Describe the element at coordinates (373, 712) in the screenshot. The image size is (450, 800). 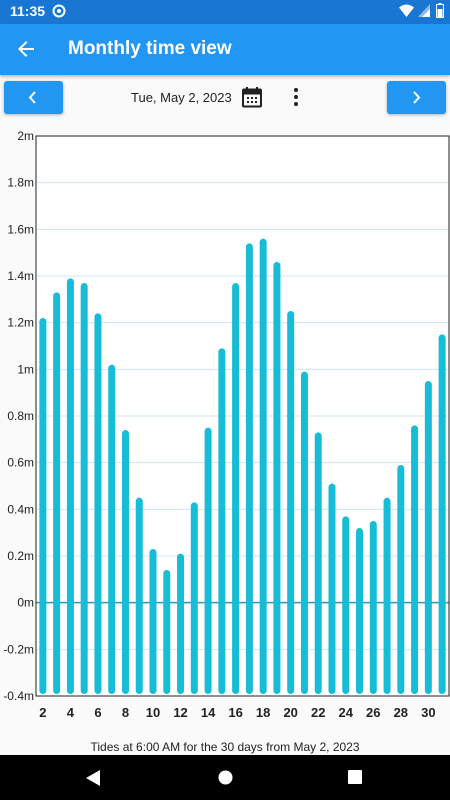
I see `x-tick-label: 26` at that location.